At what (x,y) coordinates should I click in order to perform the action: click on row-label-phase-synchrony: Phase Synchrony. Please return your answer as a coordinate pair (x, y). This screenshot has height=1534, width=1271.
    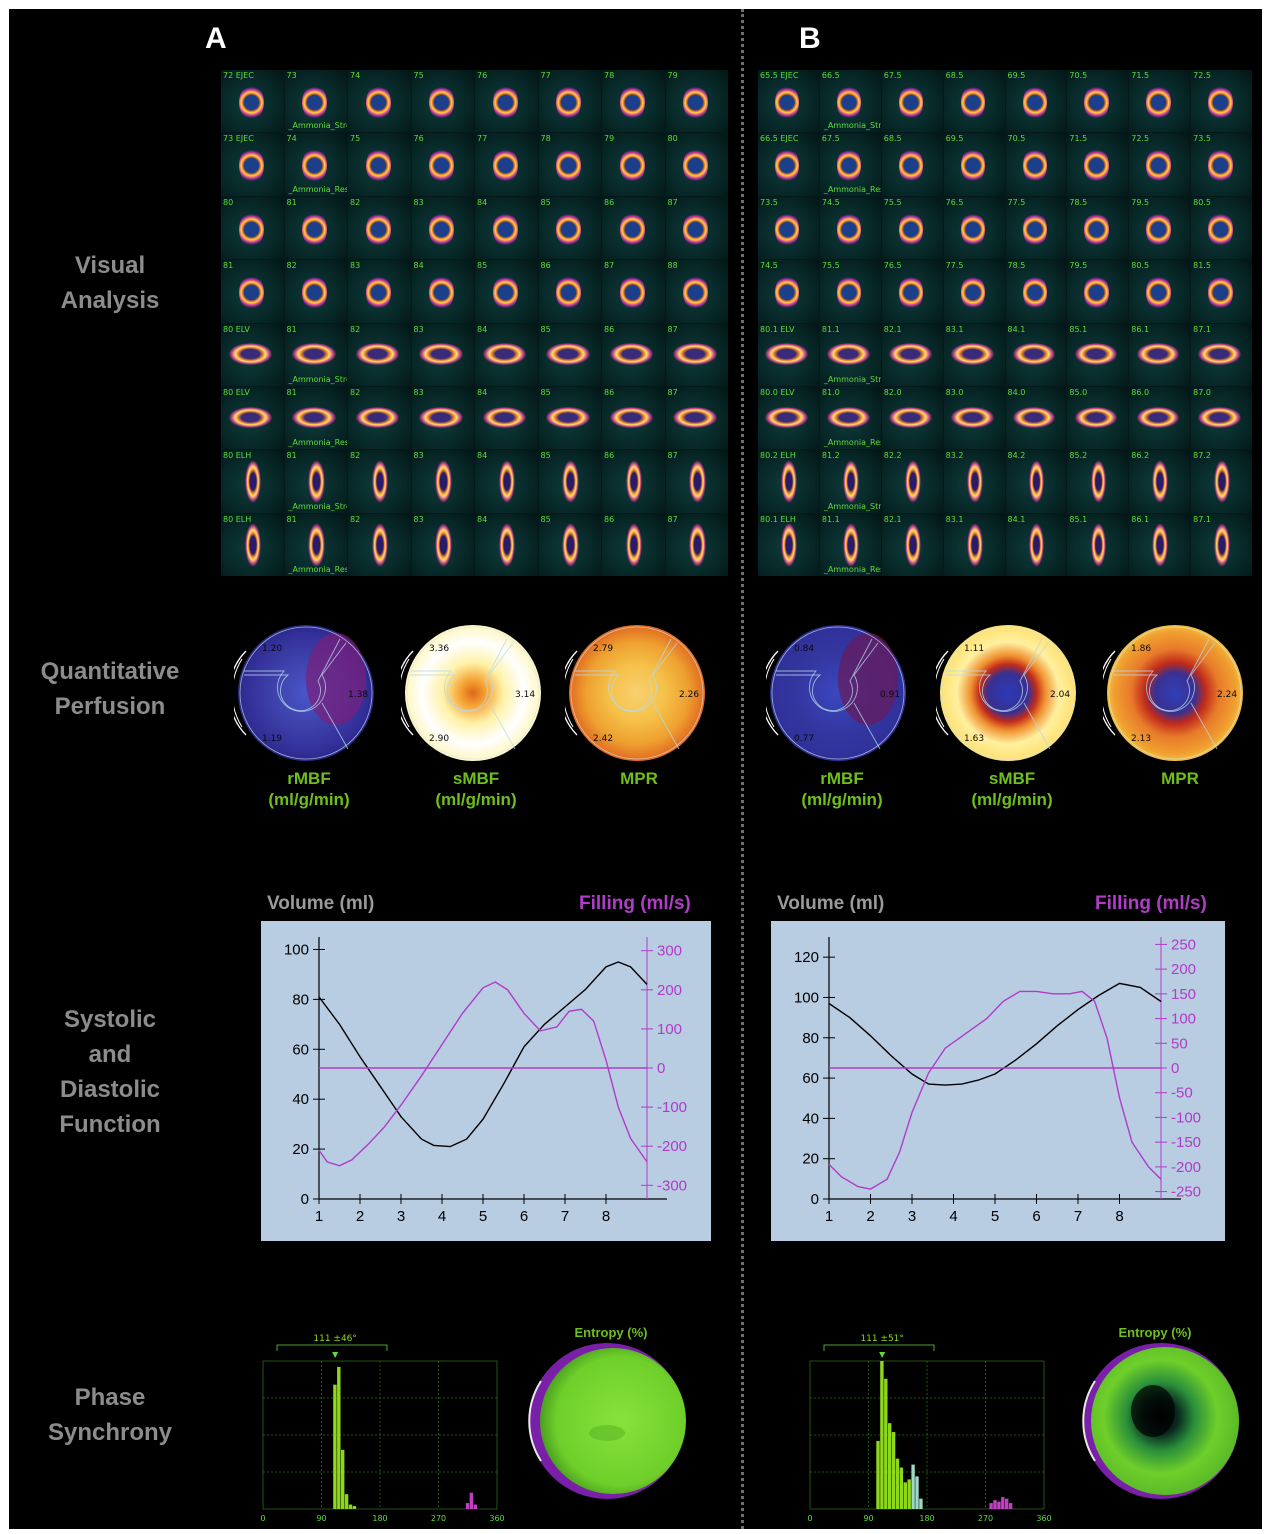
    Looking at the image, I should click on (110, 1415).